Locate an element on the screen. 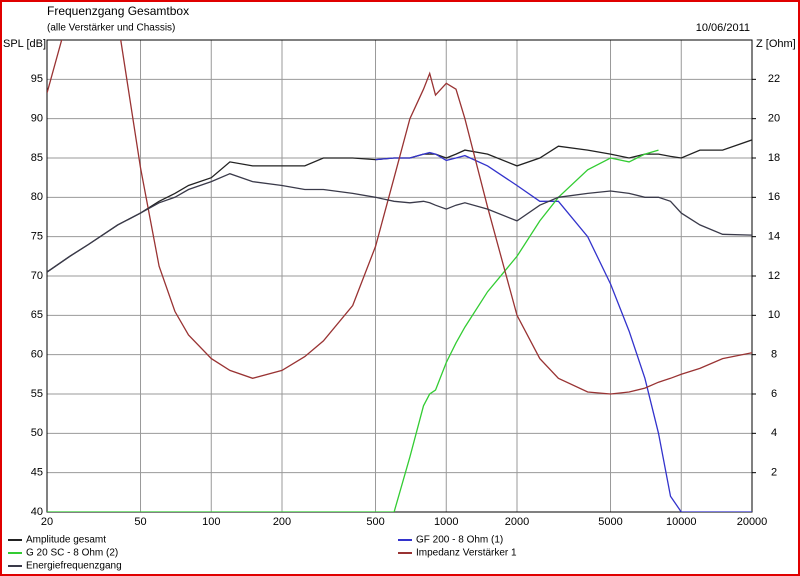 Image resolution: width=800 pixels, height=576 pixels. x-tick-label: 2000 is located at coordinates (517, 522).